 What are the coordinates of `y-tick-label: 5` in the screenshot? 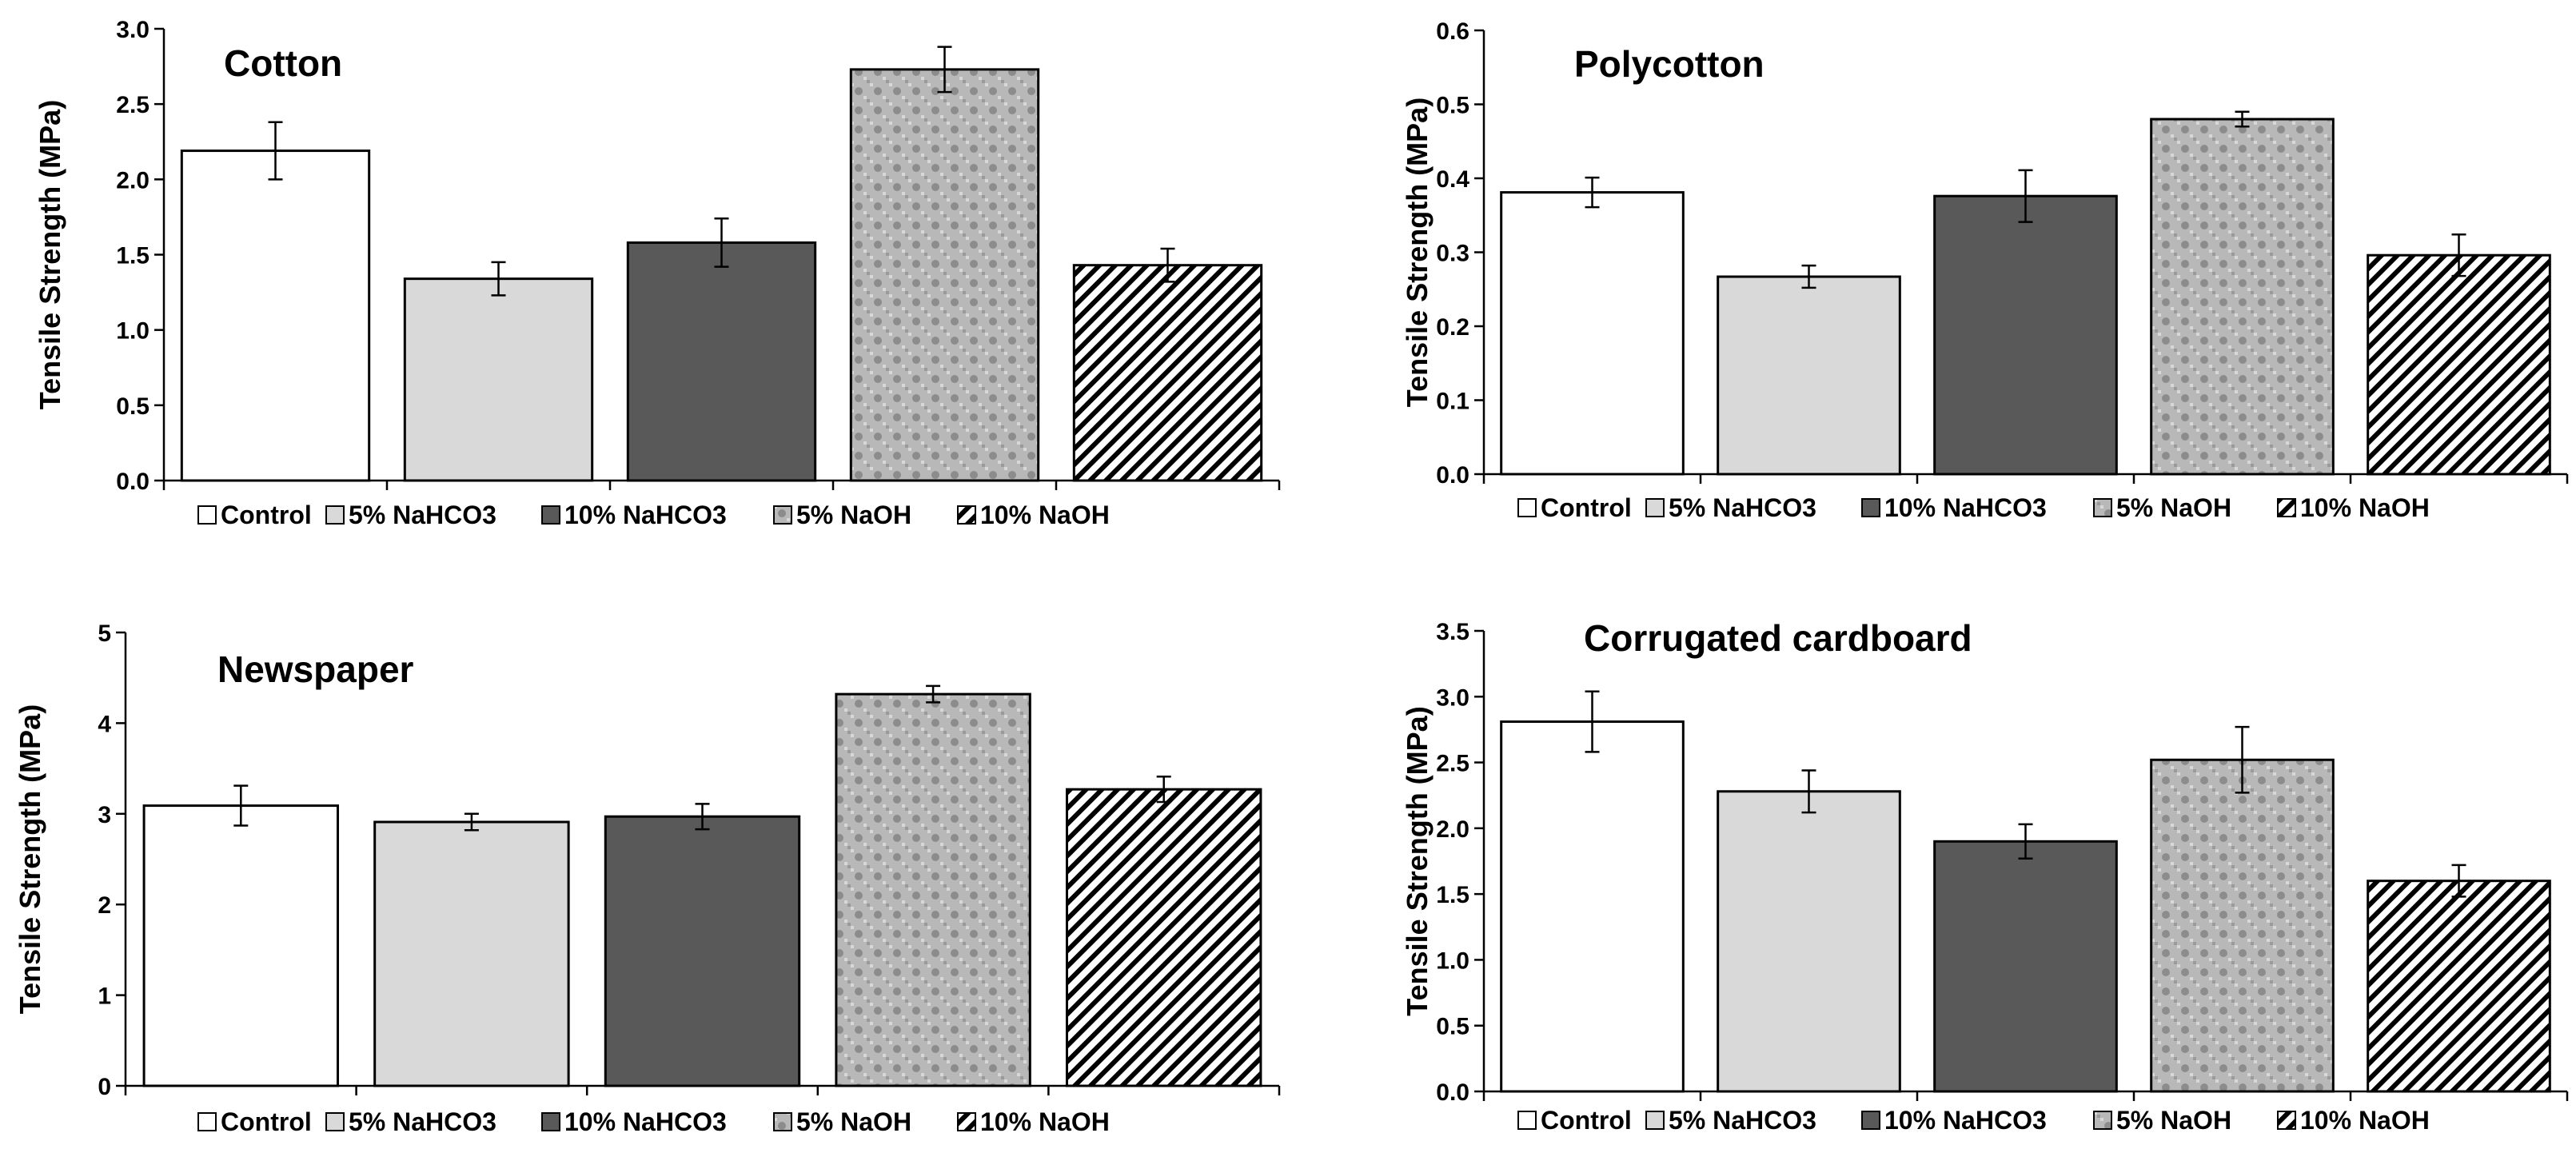 It's located at (104, 633).